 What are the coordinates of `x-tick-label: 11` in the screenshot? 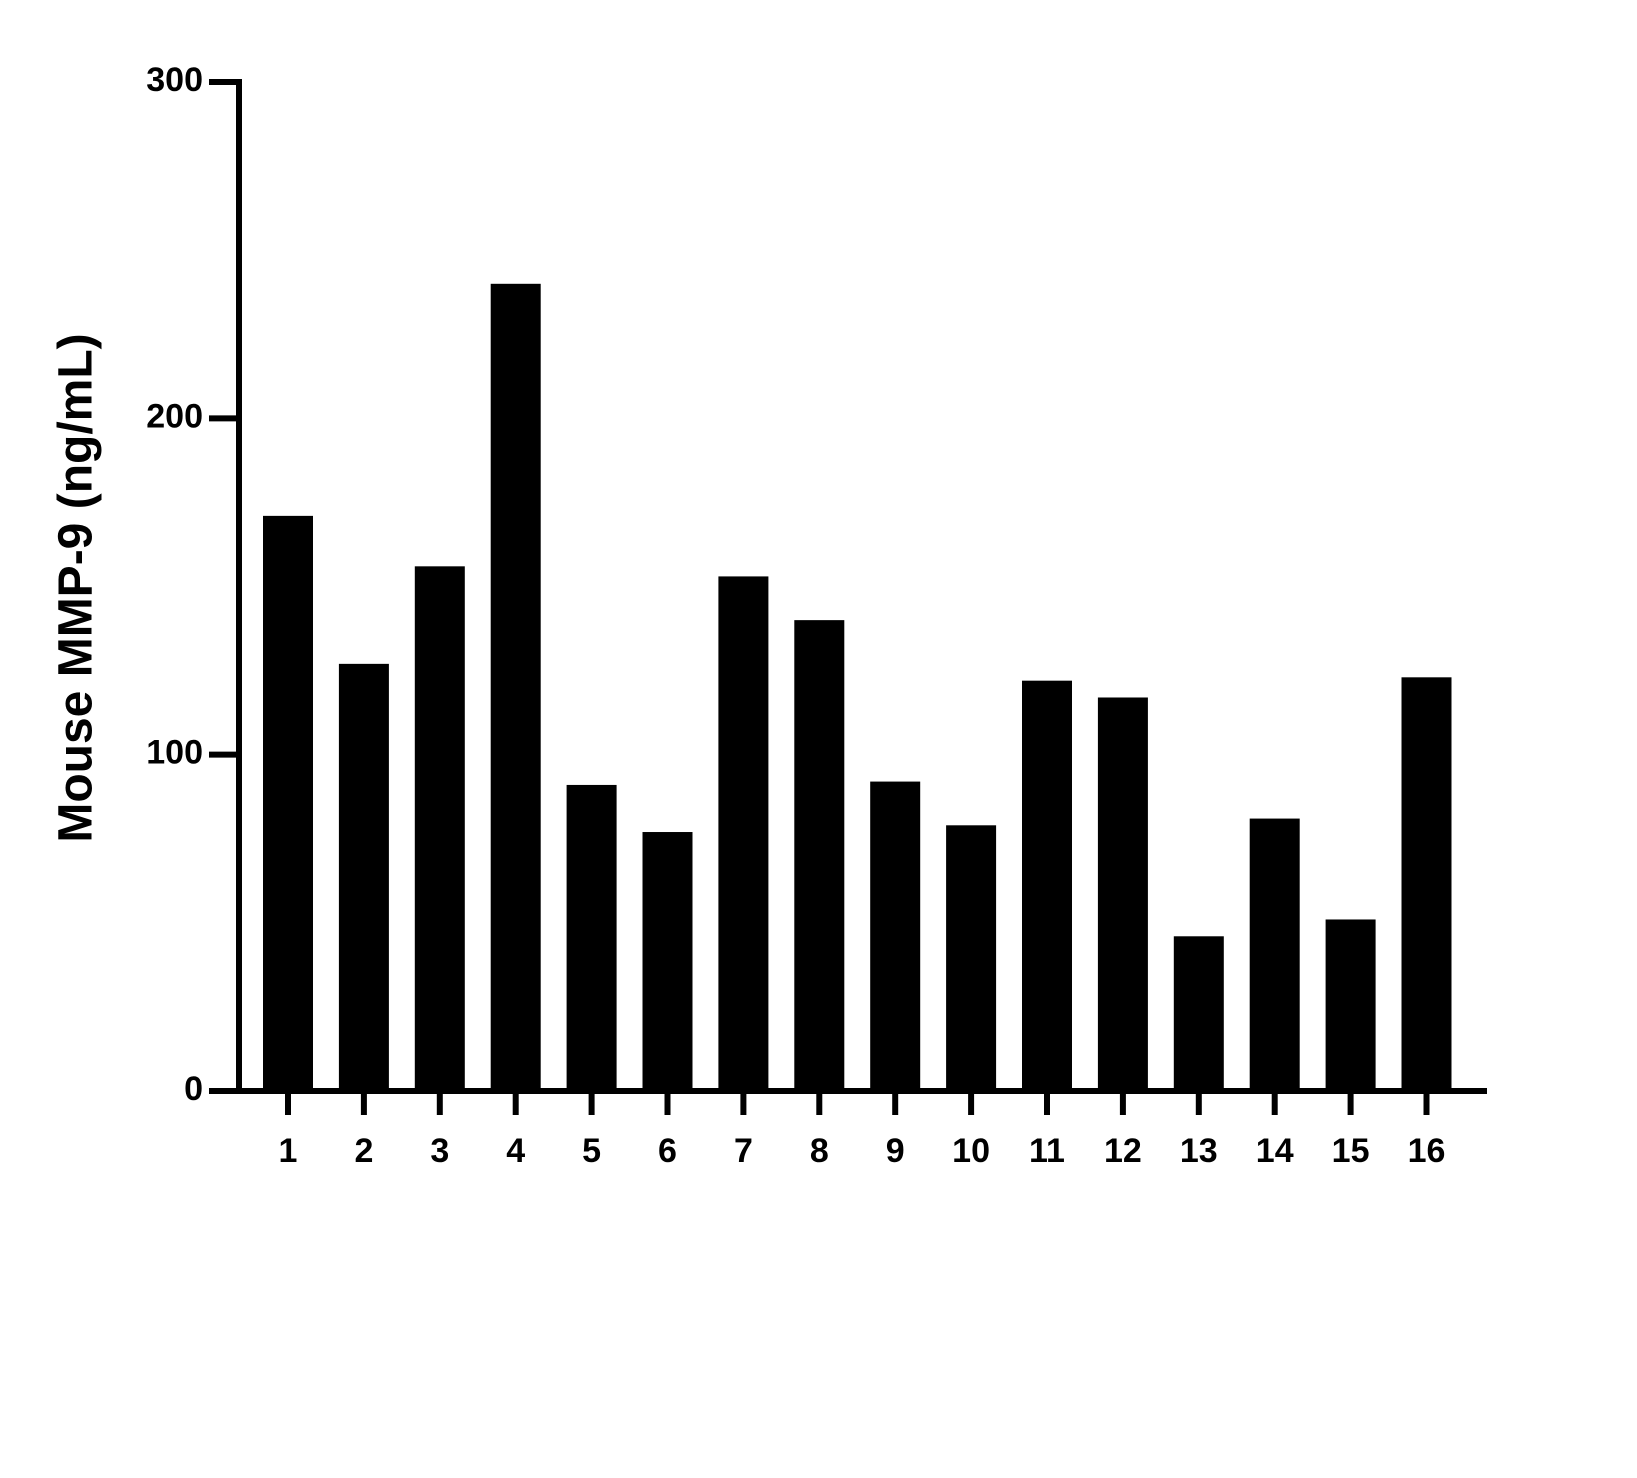 It's located at (1047, 1151).